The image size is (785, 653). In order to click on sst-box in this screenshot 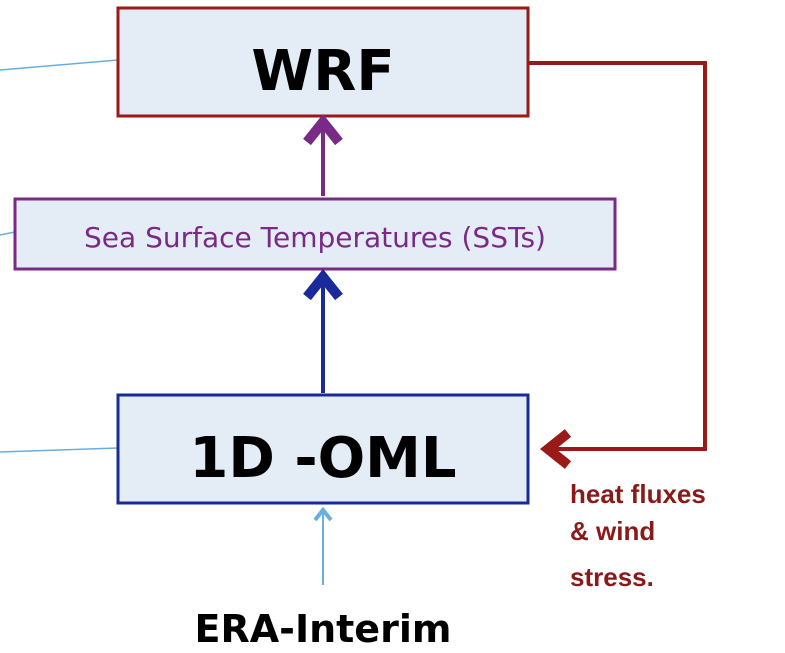, I will do `click(315, 234)`.